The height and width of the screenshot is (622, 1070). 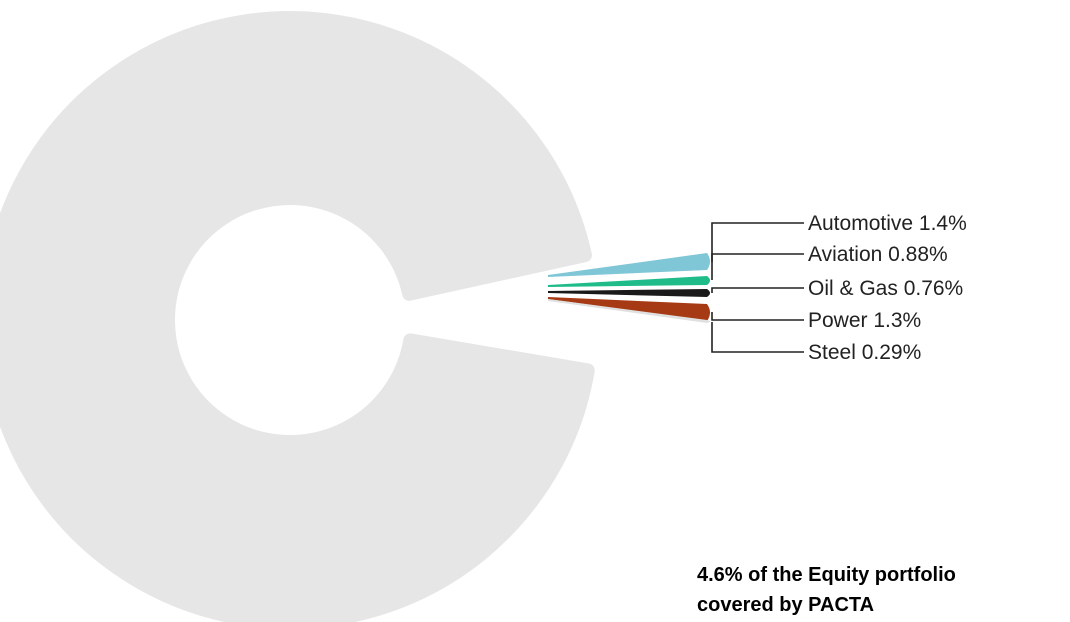 I want to click on slice-automotive, so click(x=629, y=265).